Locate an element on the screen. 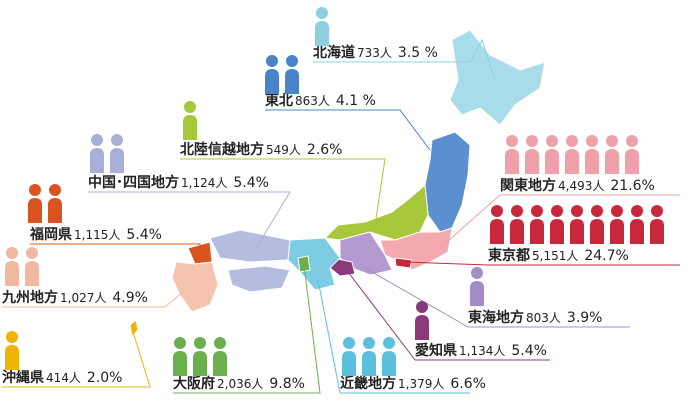  region-percent: 24.7% is located at coordinates (606, 256).